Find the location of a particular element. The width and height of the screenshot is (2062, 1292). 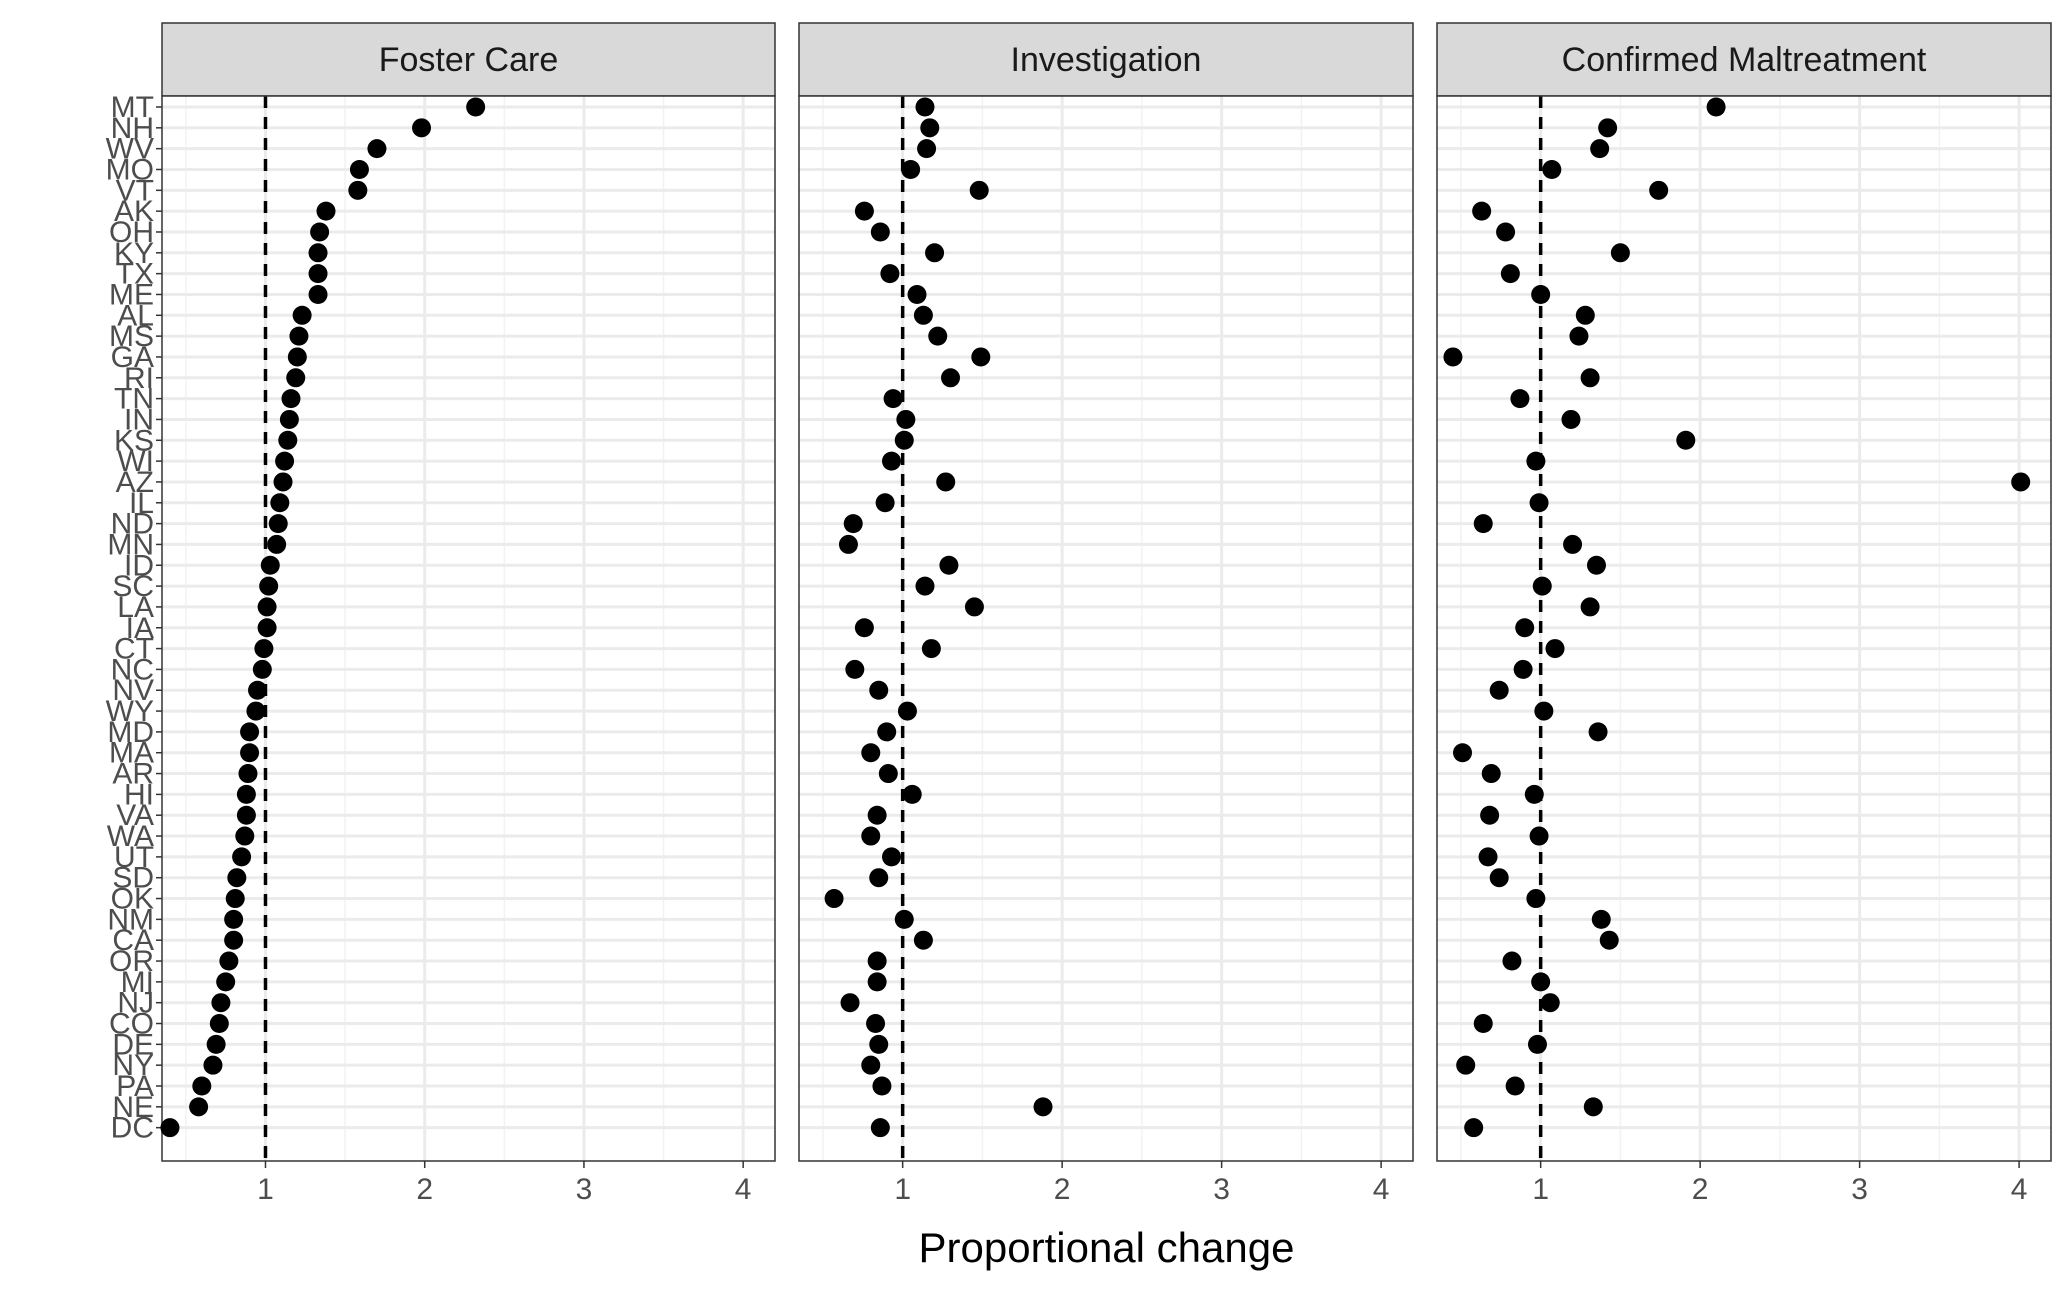

y-tick-label-hi: HI is located at coordinates (139, 794).